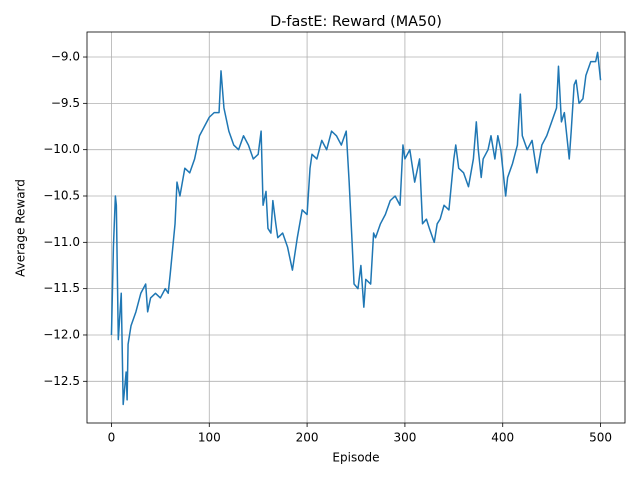 This screenshot has height=480, width=640. I want to click on y-tick-label: −10.0, so click(61, 149).